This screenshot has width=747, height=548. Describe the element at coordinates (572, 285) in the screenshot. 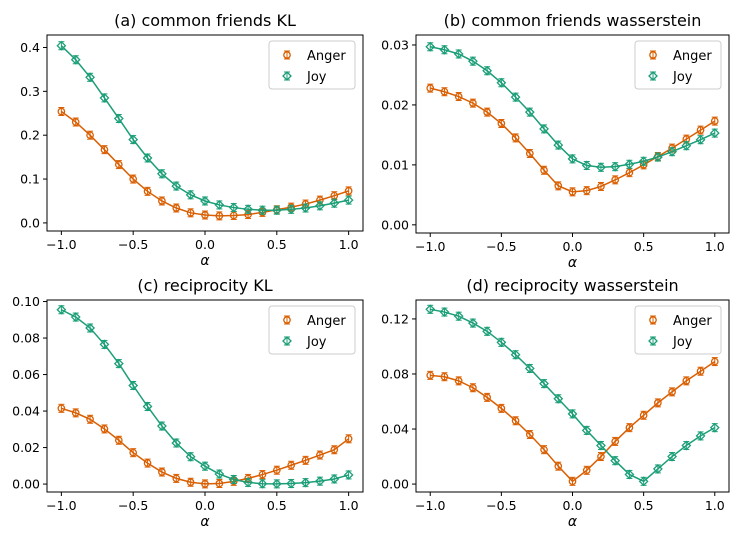

I see `chart-title: (d) reciprocity wasserstein` at that location.